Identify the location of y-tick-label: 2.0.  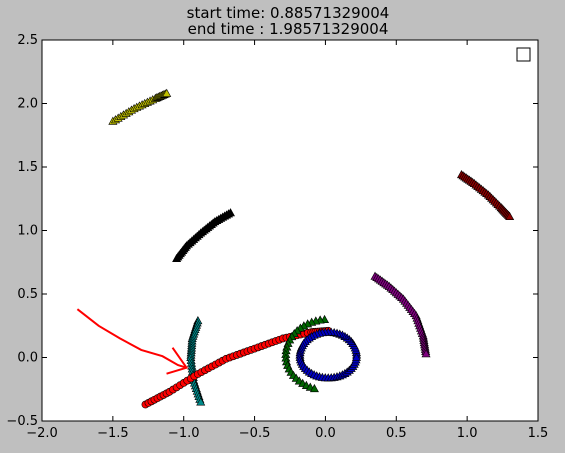
(27, 104).